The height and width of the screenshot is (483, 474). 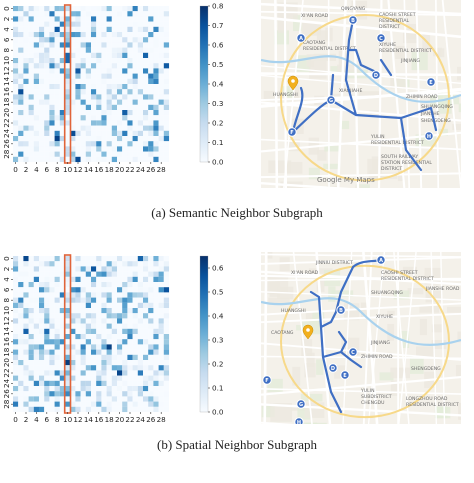 I want to click on colorbar-tick-label: 0.2, so click(x=217, y=123).